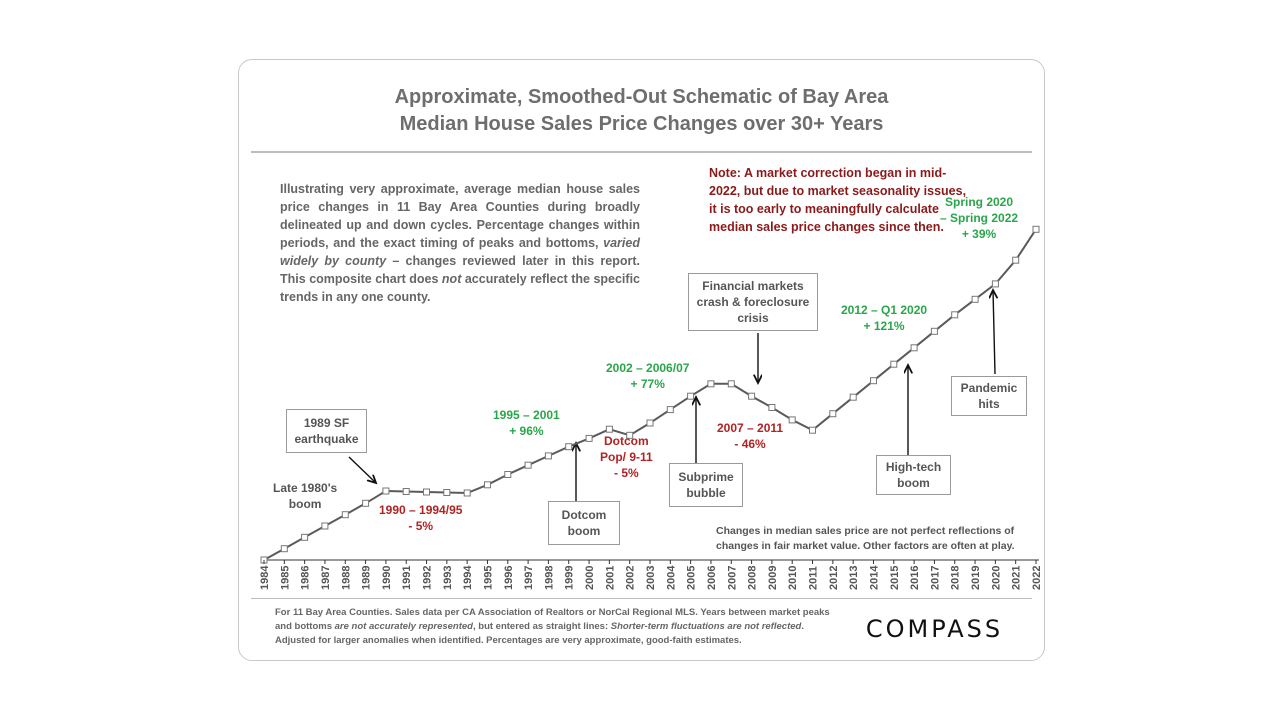 Image resolution: width=1280 pixels, height=720 pixels. I want to click on x-tick-label-1999: 1999, so click(570, 578).